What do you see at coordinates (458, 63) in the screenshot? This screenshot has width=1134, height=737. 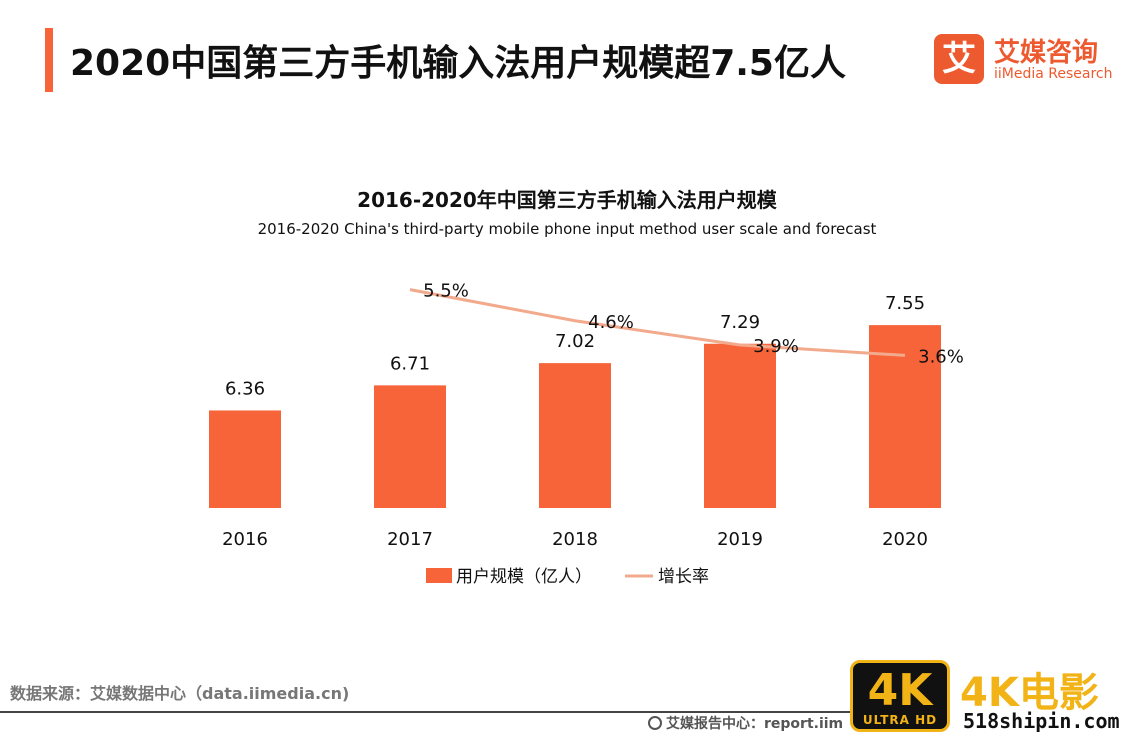 I see `page-title: 2020中国第三方手机输入法用户规模超7.5亿人` at bounding box center [458, 63].